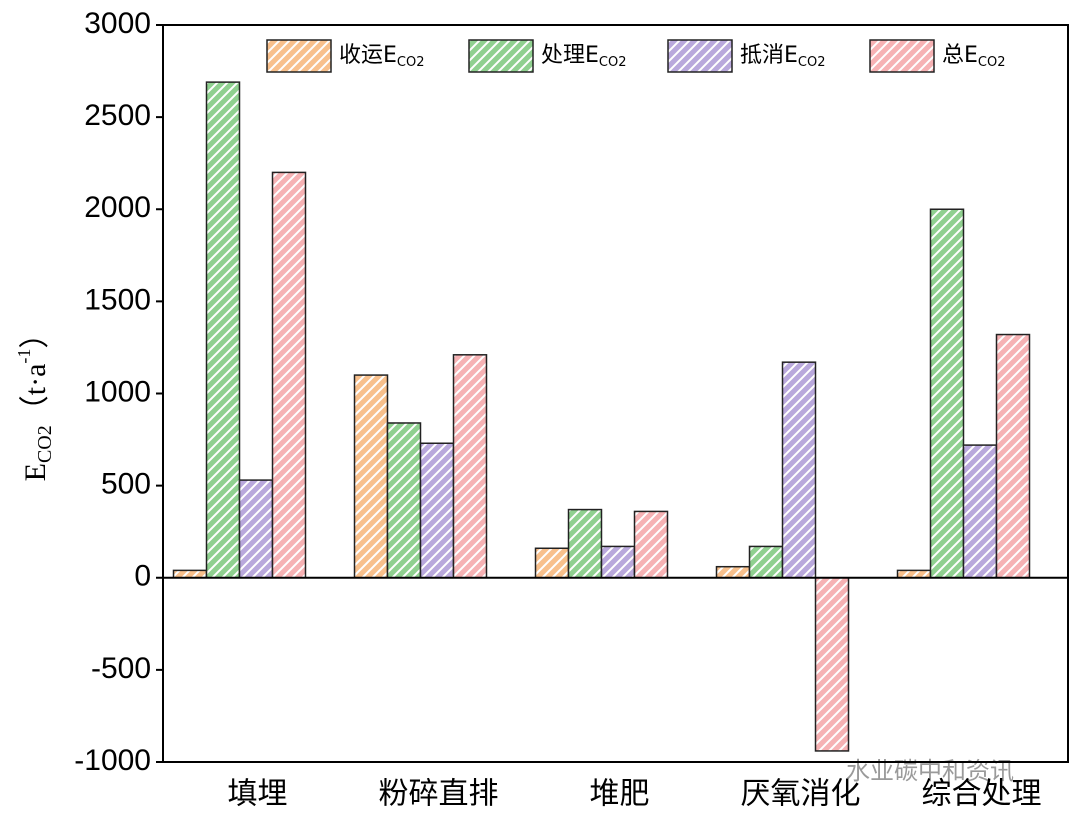  What do you see at coordinates (35, 334) in the screenshot?
I see `y-label-close: ）` at bounding box center [35, 334].